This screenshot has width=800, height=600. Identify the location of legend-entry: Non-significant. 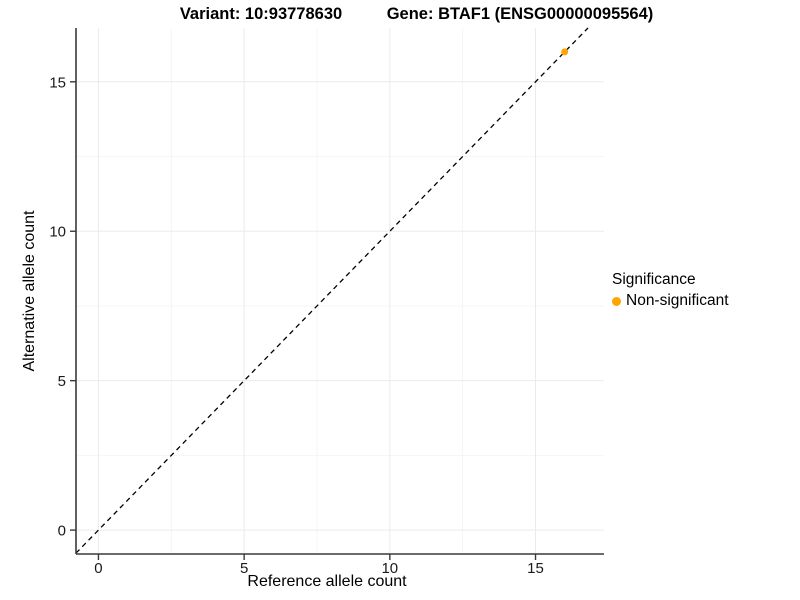
(670, 301).